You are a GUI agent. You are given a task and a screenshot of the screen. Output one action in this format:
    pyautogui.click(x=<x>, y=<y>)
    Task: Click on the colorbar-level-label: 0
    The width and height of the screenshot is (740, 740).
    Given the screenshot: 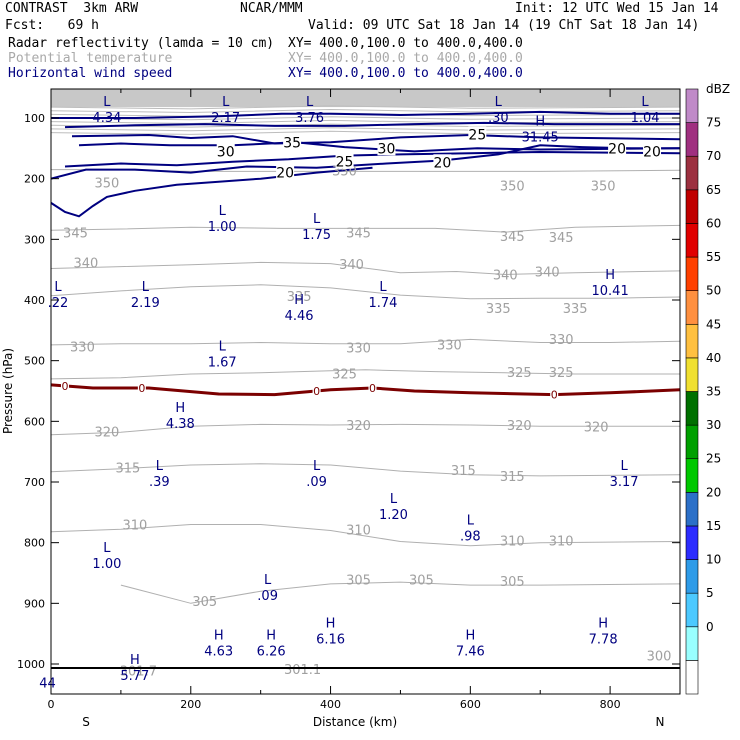 What is the action you would take?
    pyautogui.click(x=710, y=627)
    